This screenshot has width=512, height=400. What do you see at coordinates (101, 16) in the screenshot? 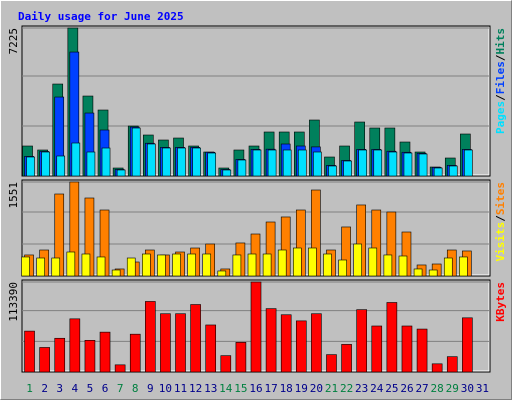
I see `chart-title: Daily usage for June 2025` at bounding box center [101, 16].